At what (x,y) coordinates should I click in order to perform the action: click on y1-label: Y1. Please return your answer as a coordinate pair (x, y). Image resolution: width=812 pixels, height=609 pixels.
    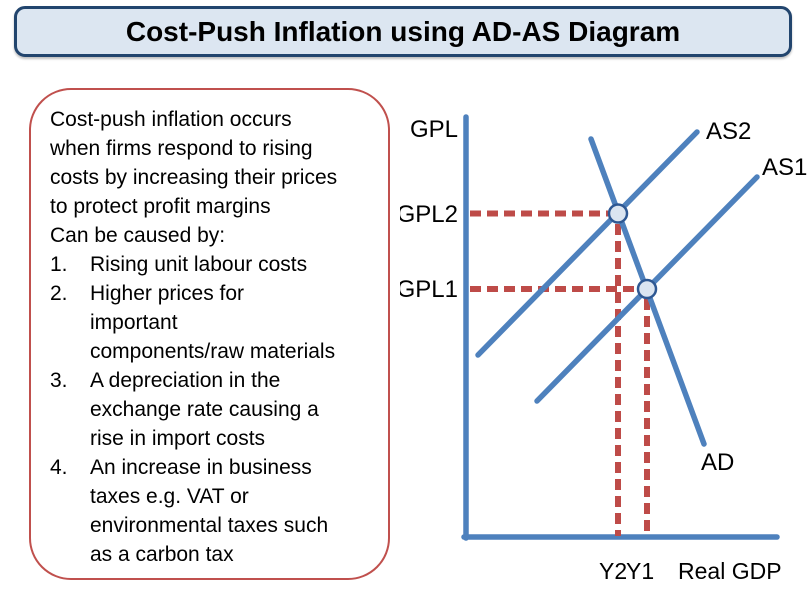
    Looking at the image, I should click on (640, 571).